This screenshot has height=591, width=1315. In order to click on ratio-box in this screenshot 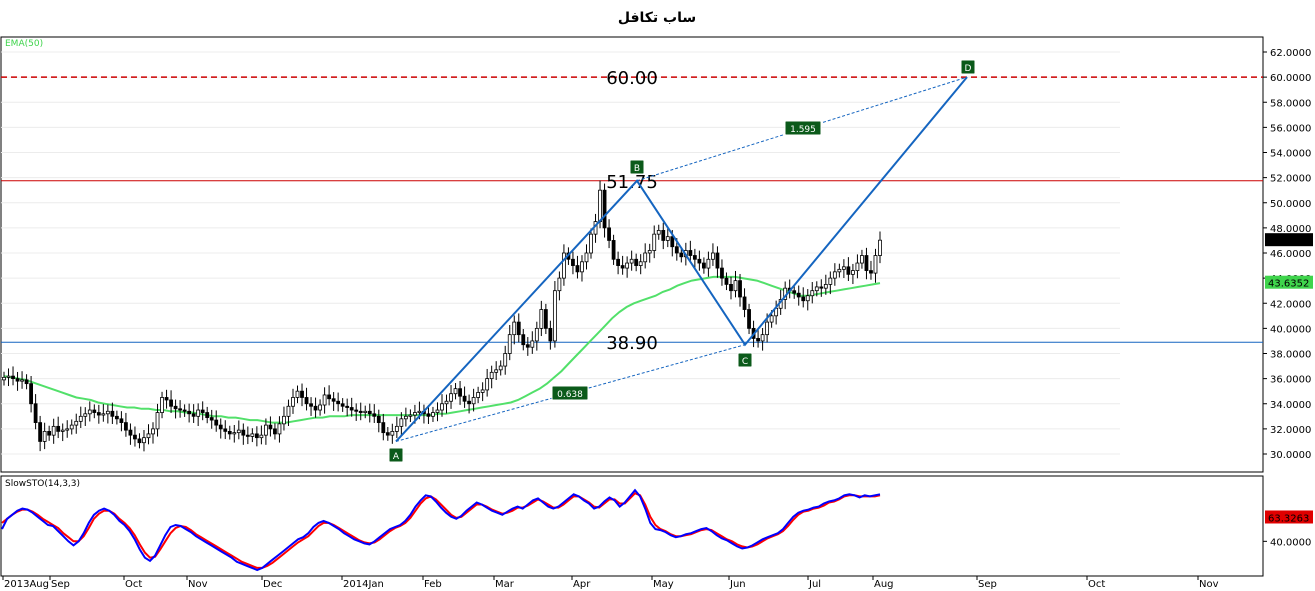, I will do `click(570, 393)`.